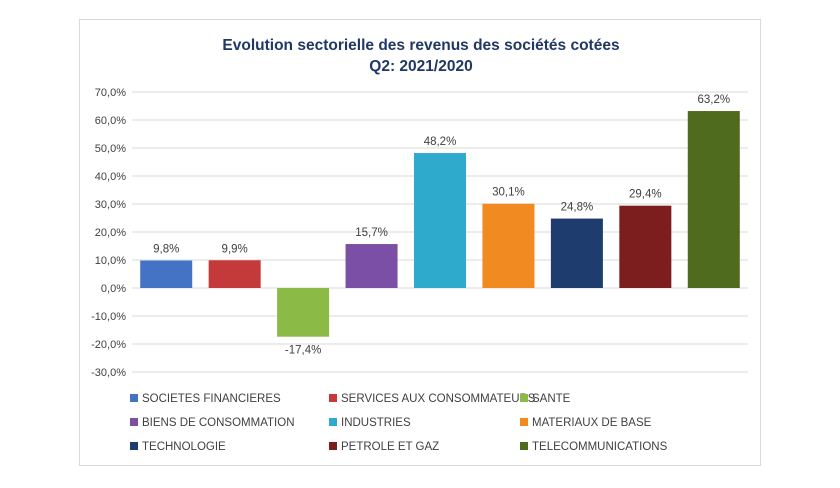  Describe the element at coordinates (108, 345) in the screenshot. I see `y-tick-label: -20,0%` at that location.